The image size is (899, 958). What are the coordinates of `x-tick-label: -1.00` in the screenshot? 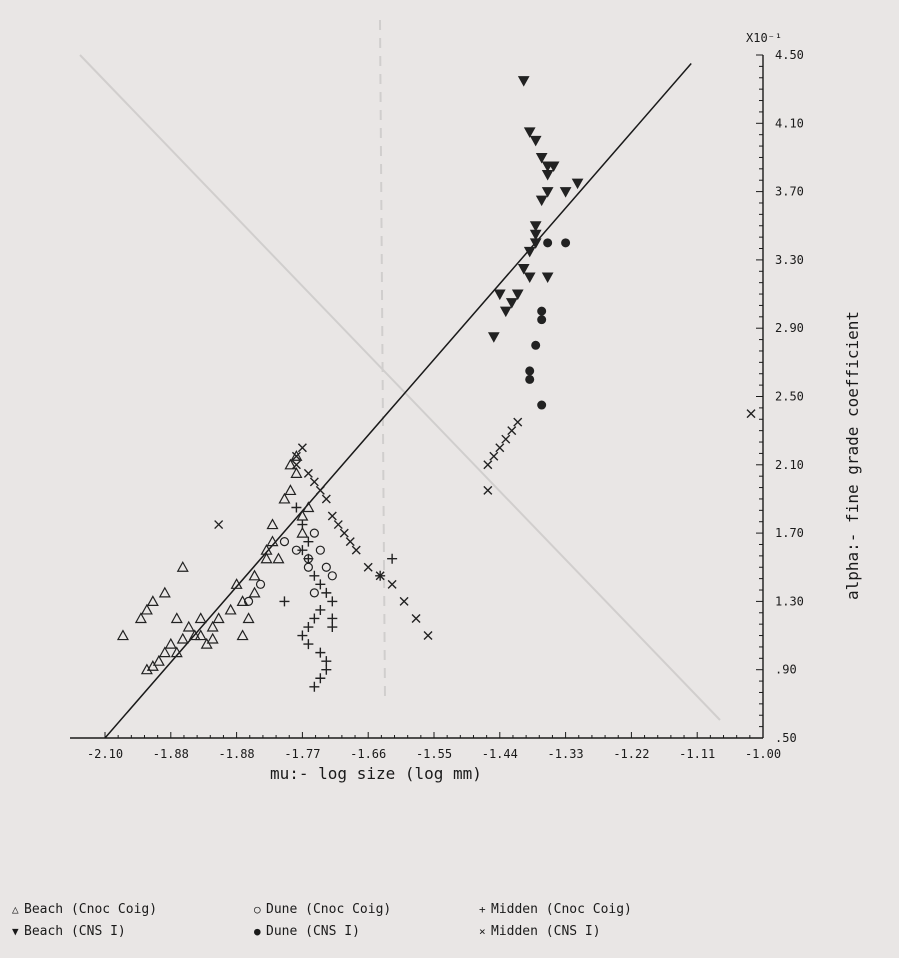 It's located at (763, 754).